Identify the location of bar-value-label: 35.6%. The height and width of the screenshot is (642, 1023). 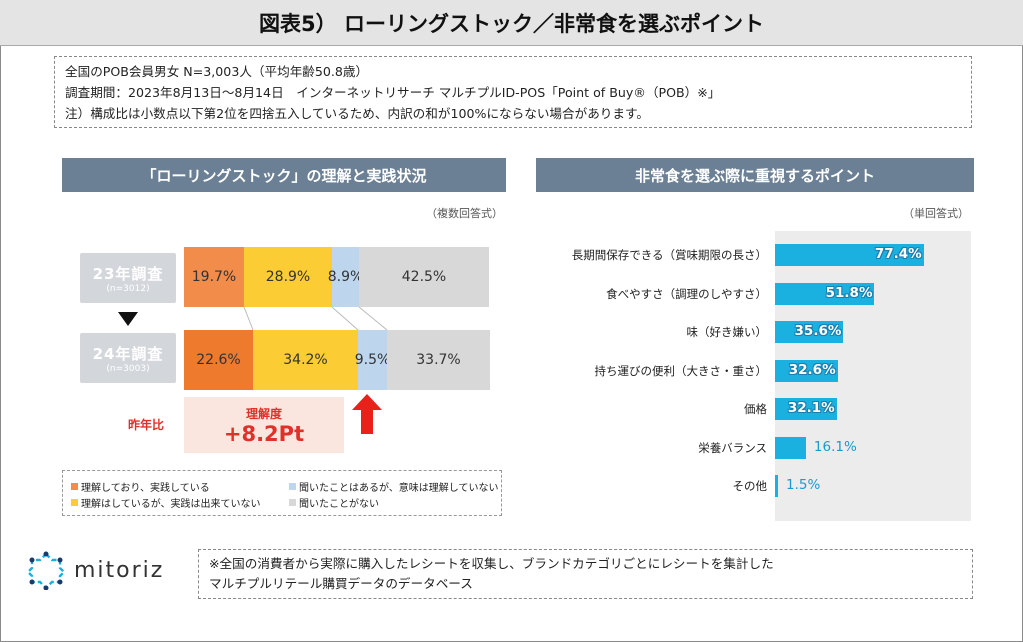
(818, 331).